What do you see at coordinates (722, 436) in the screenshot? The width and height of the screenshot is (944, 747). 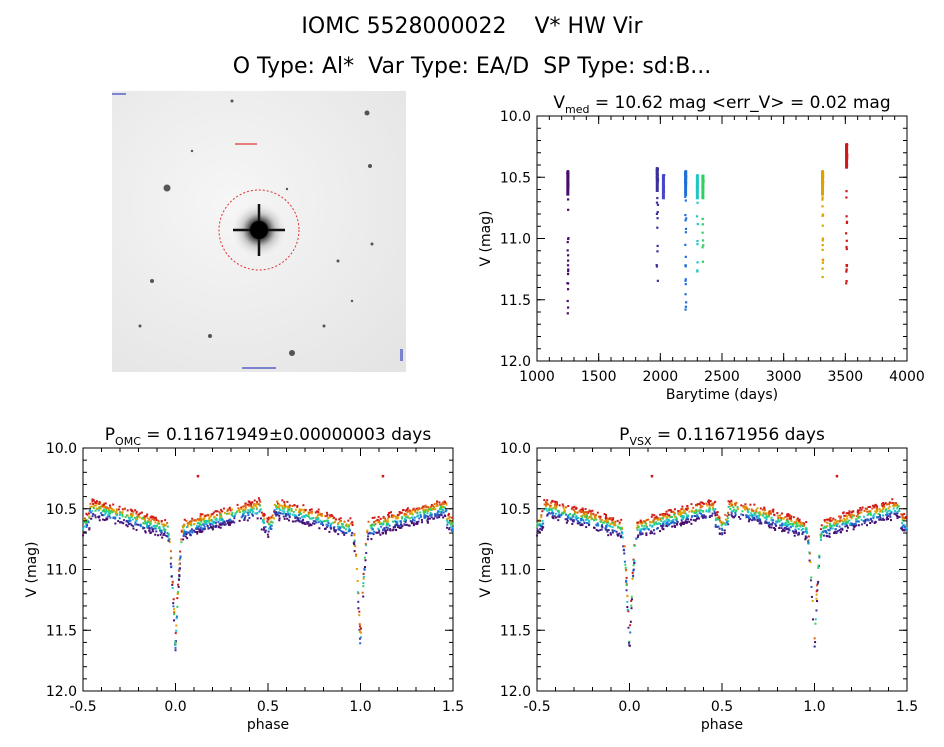 I see `phase-vsx-title: PVSX = 0.11671956 days` at bounding box center [722, 436].